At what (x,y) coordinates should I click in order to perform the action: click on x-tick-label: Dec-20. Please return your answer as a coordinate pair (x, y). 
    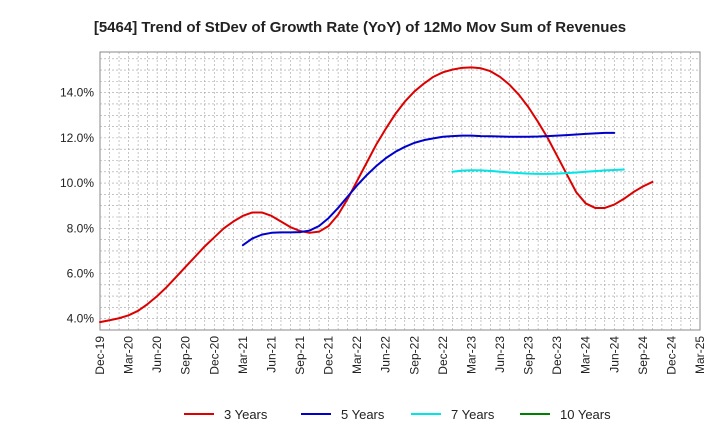
    Looking at the image, I should click on (214, 355).